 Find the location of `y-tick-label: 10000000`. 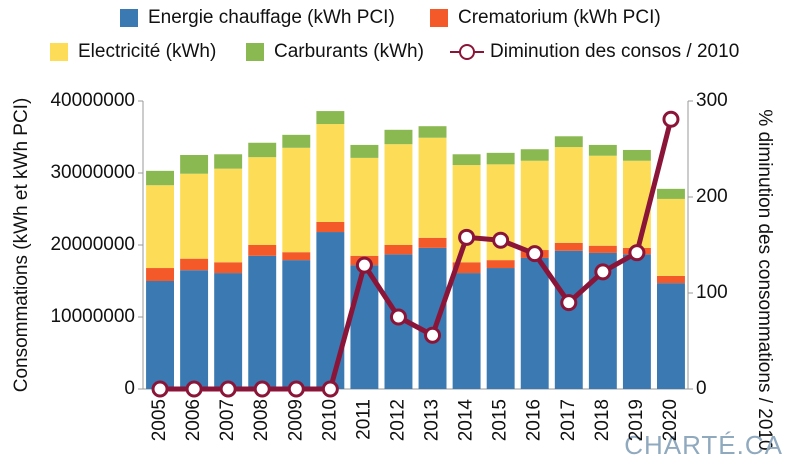

y-tick-label: 10000000 is located at coordinates (92, 316).